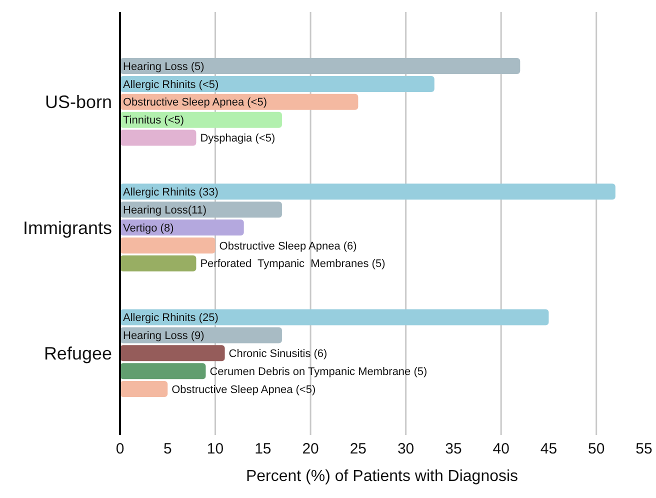 The height and width of the screenshot is (498, 656). Describe the element at coordinates (293, 264) in the screenshot. I see `y-tick-label: Perforated Tympanic Membranes (5)` at that location.